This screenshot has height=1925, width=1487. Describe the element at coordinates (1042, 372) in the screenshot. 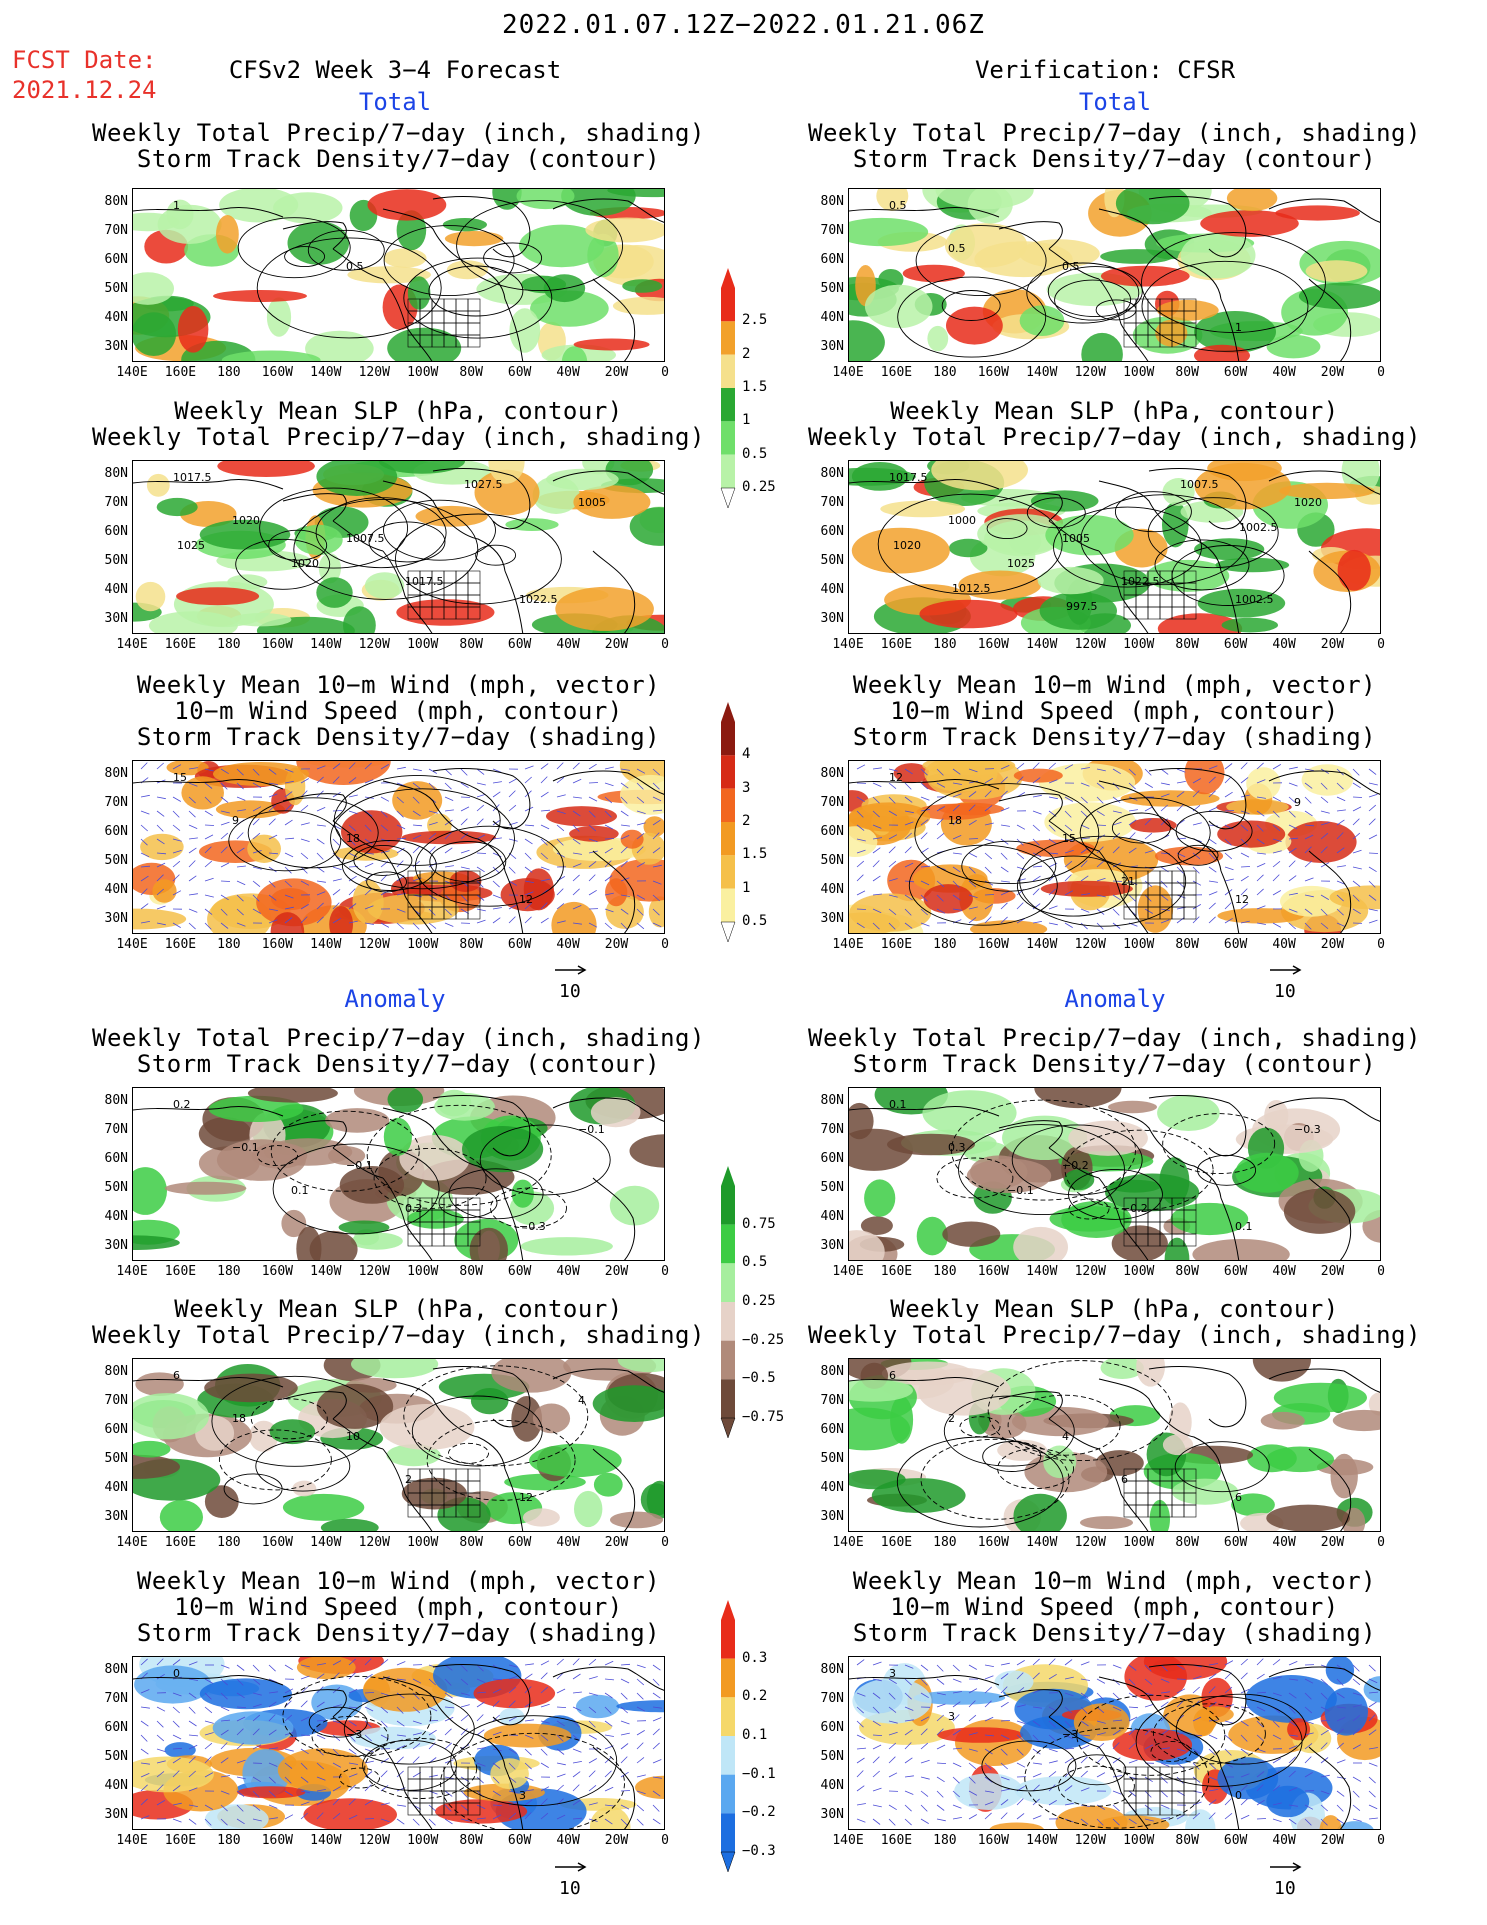

I see `lon-tick-label: 140W` at that location.